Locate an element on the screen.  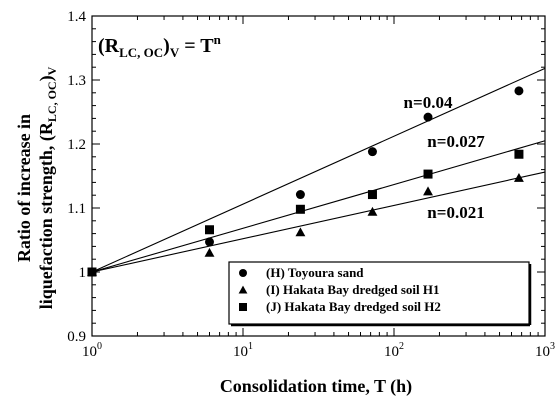
legend-label: (H) Toyoura sand is located at coordinates (315, 272).